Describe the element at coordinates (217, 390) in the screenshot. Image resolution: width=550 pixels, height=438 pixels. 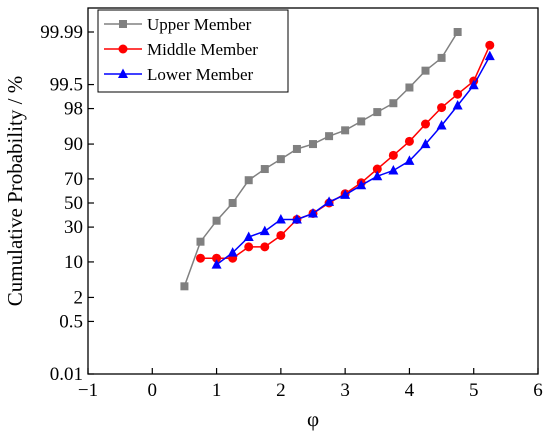
I see `x-tick-label: 1` at that location.